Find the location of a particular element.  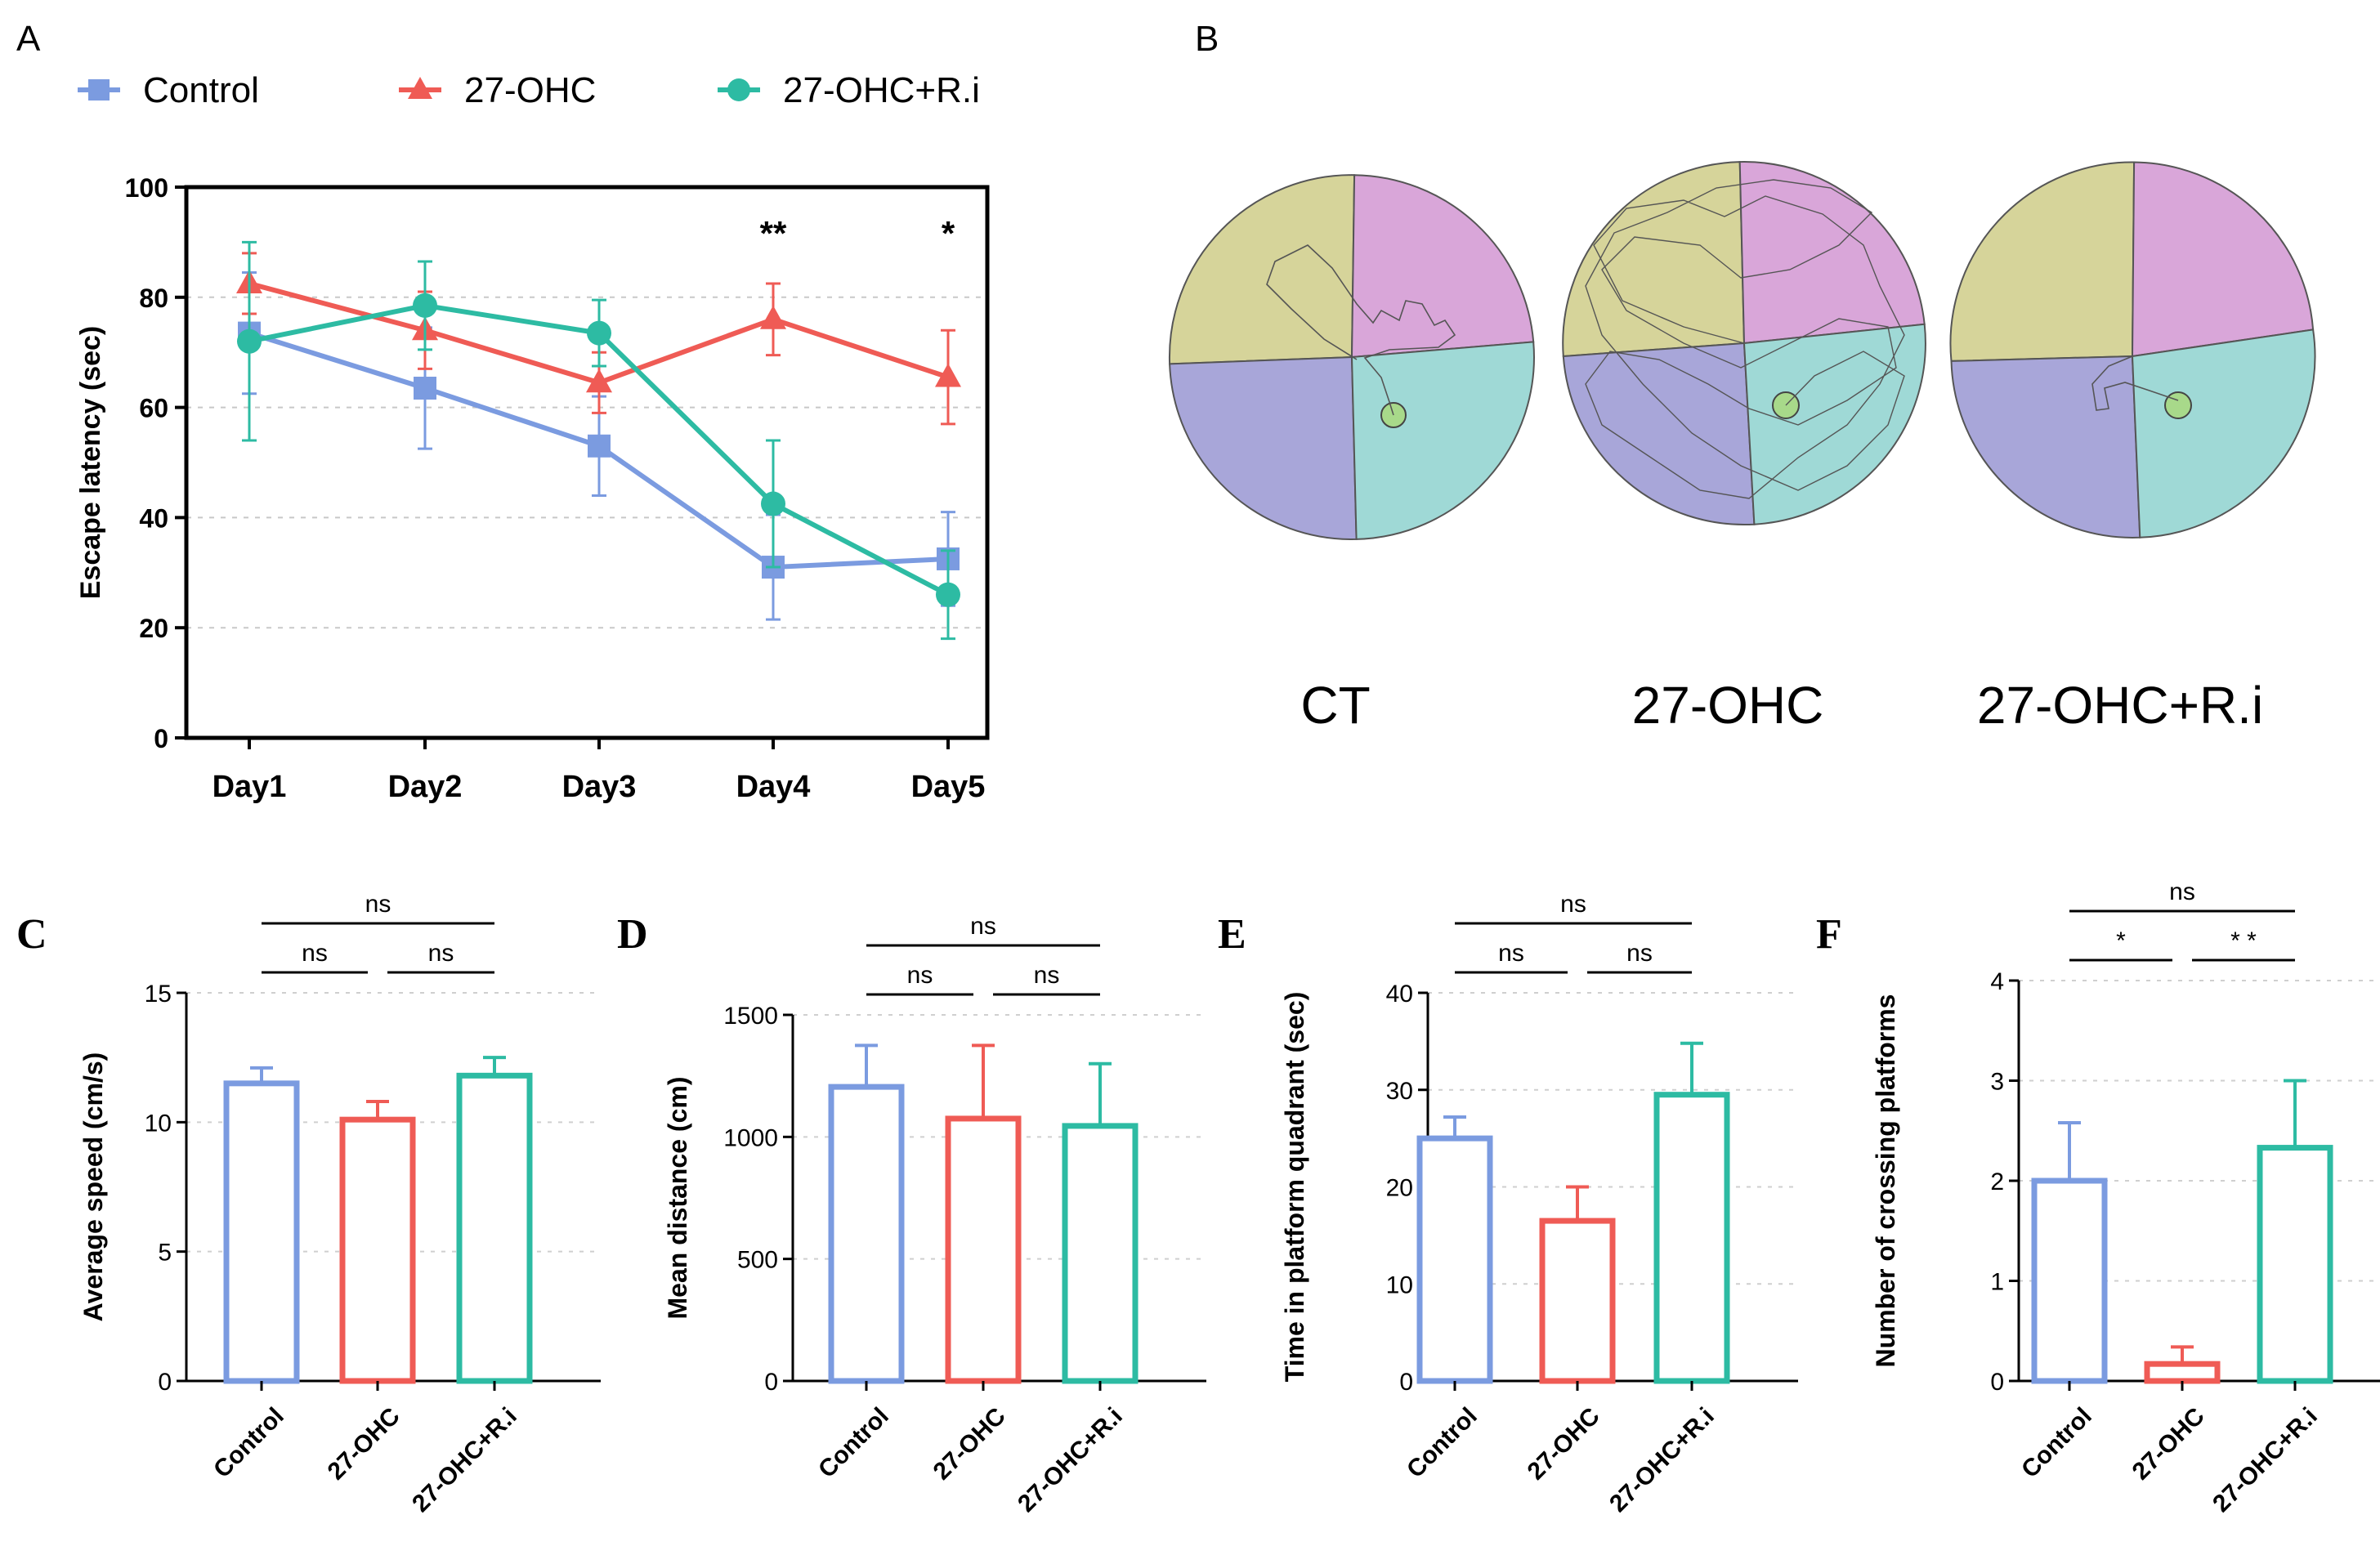

y-axis-label: Escape latency (sec) is located at coordinates (90, 463).